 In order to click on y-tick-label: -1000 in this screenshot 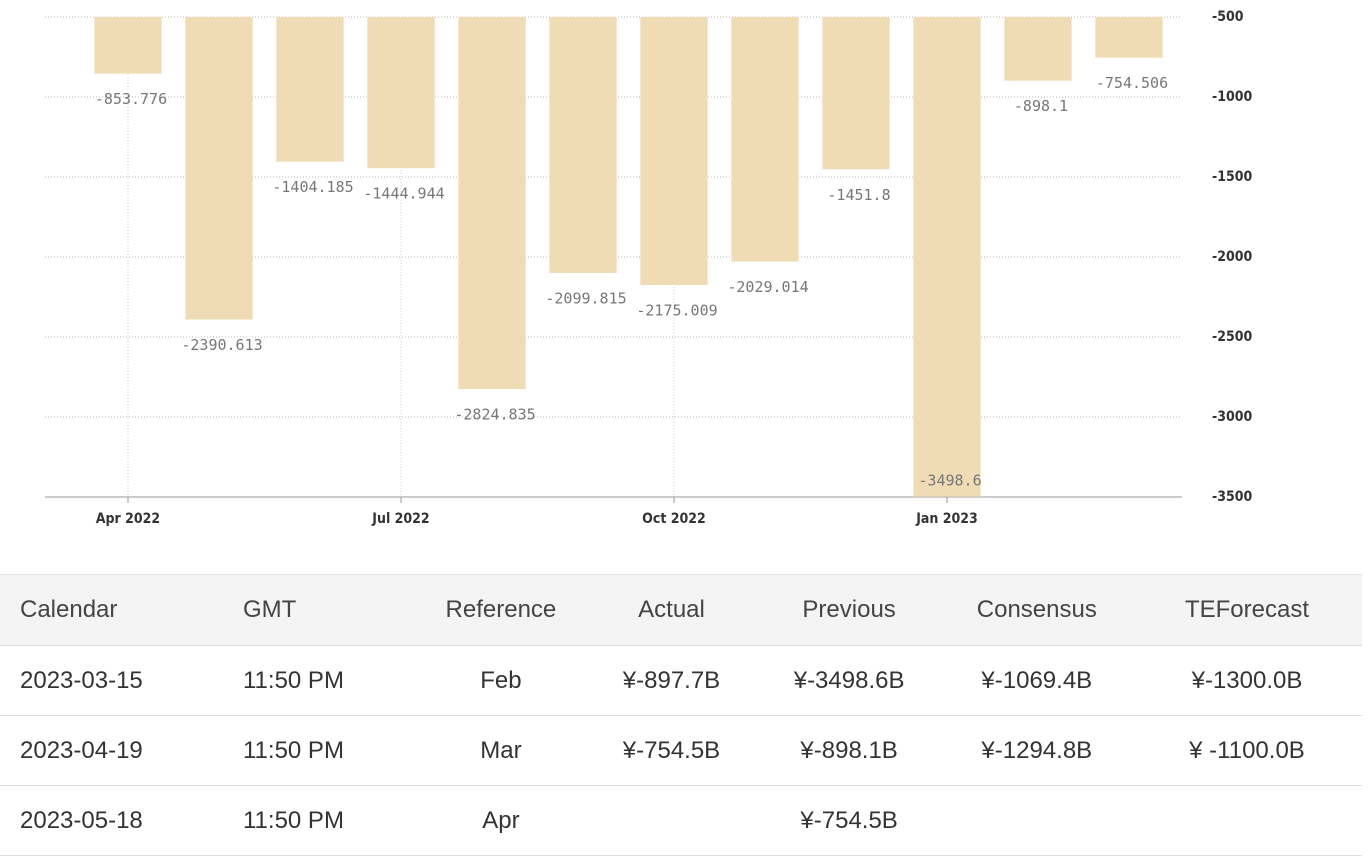, I will do `click(1232, 97)`.